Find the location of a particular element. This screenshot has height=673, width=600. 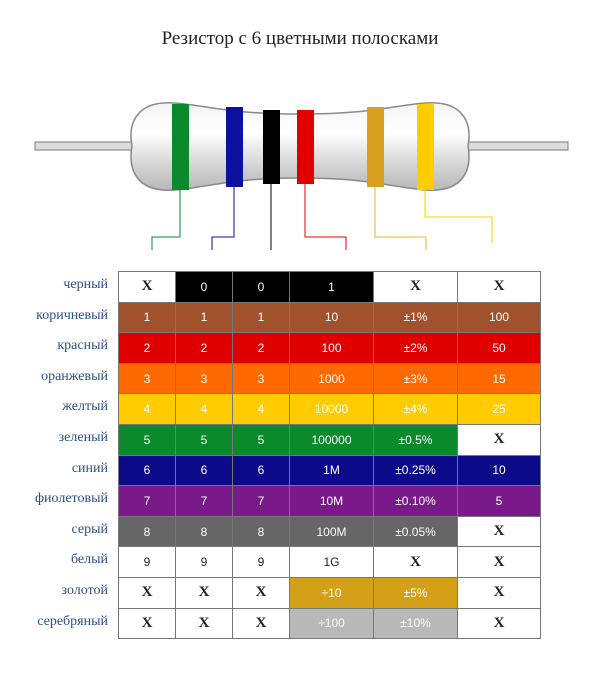

table-row: X X X ÷100 ±10% X is located at coordinates (329, 623).